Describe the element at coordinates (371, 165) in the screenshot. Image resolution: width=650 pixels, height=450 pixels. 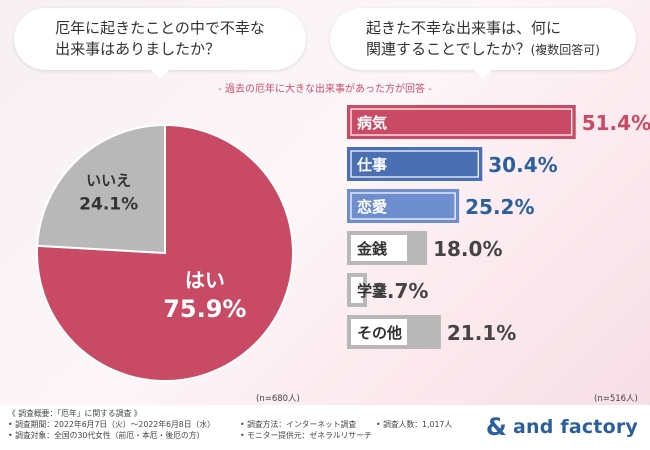
I see `bar-category-label-1: 仕事` at that location.